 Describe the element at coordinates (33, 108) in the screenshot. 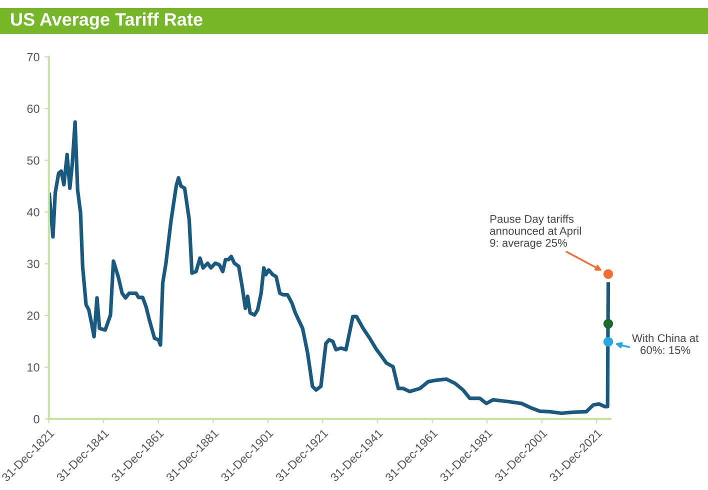

I see `y-tick-label: 60` at that location.